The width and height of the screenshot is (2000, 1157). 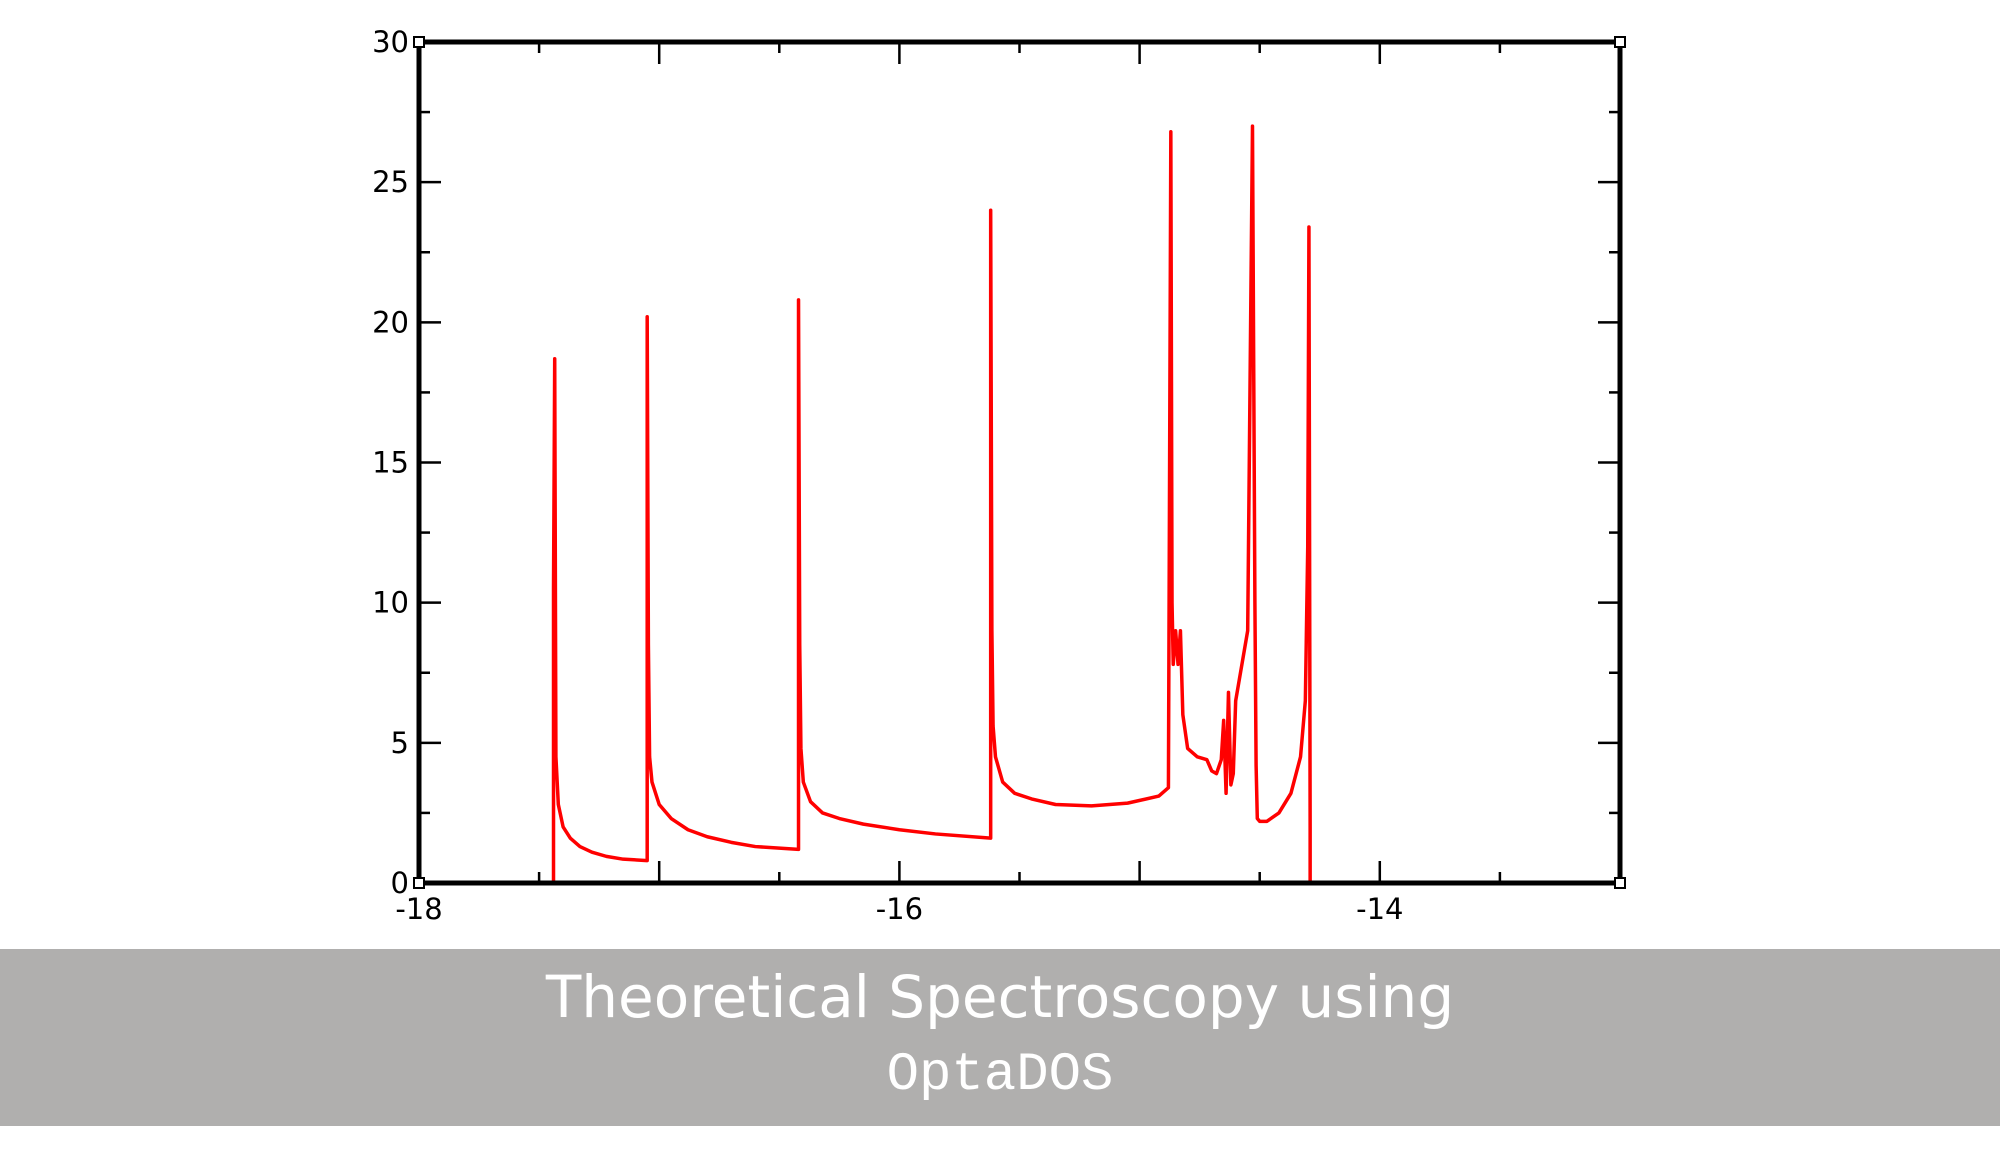 I want to click on y-tick-label: 30, so click(x=390, y=42).